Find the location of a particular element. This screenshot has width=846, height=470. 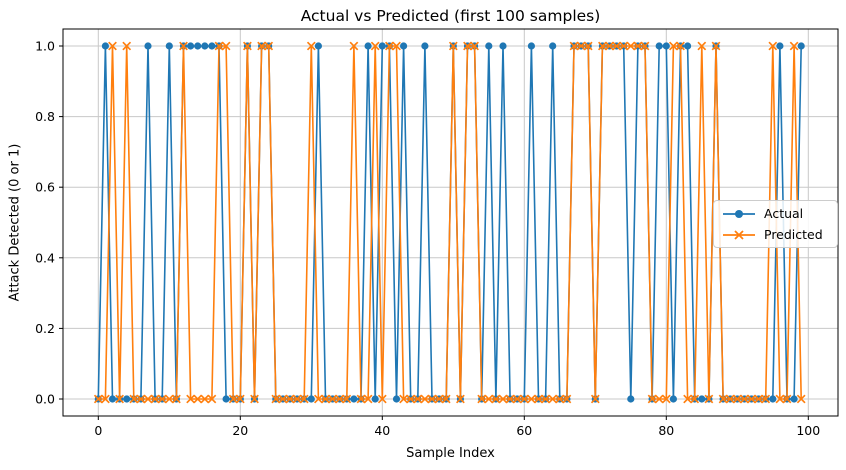

x-tick-label: 0 is located at coordinates (98, 430).